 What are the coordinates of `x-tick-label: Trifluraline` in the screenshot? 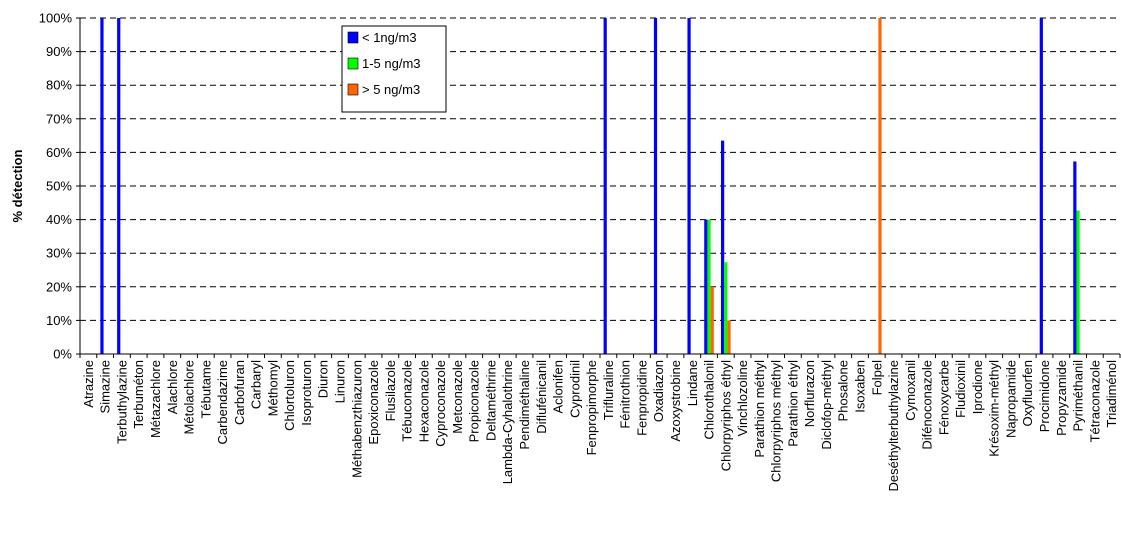 It's located at (608, 390).